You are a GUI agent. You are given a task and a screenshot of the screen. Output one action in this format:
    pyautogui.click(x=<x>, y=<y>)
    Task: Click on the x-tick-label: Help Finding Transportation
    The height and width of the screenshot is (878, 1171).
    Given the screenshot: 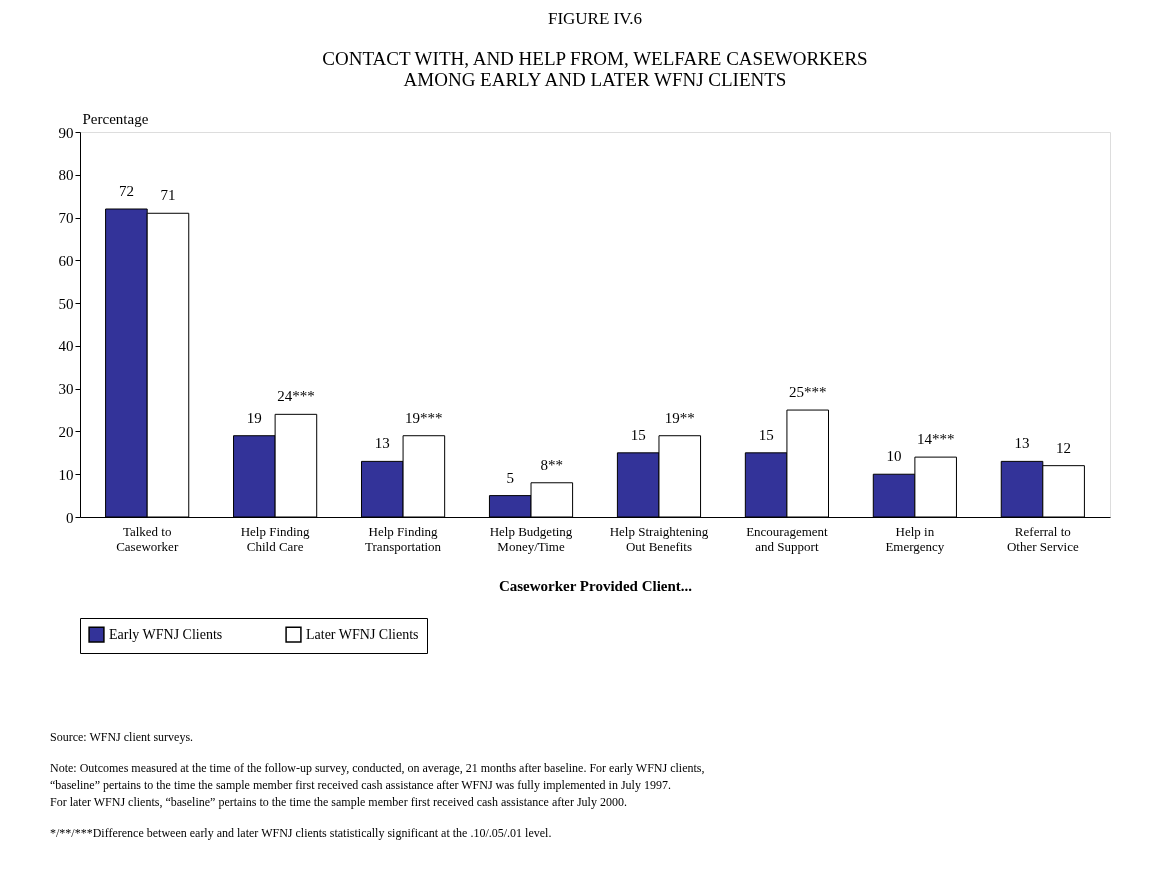 What is the action you would take?
    pyautogui.click(x=403, y=538)
    